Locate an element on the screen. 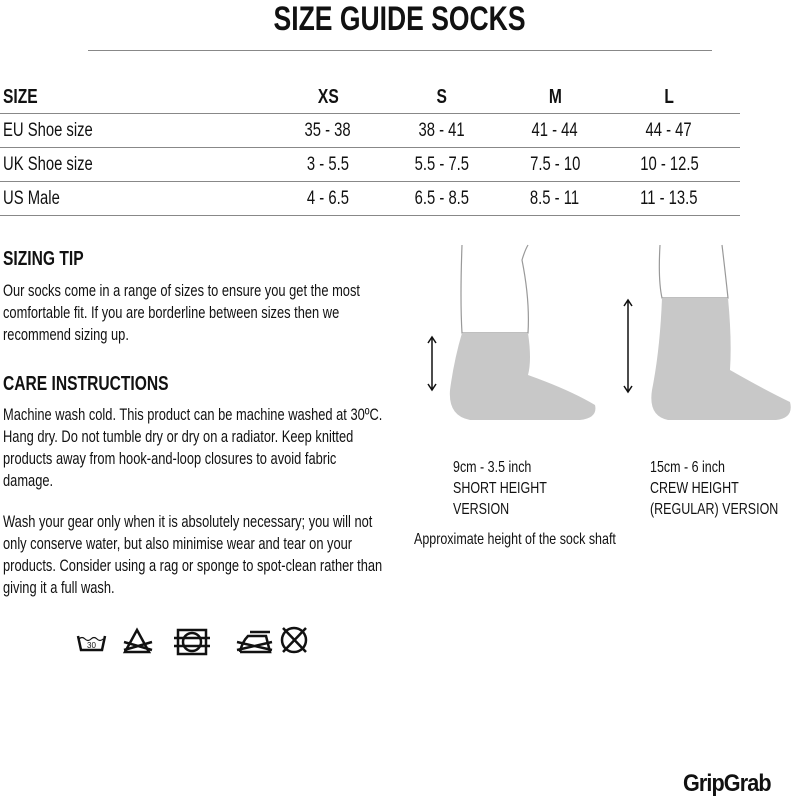 The image size is (800, 800). short-sock-caption: 9cm - 3.5 inch SHORT HEIGHT VERSION is located at coordinates (500, 488).